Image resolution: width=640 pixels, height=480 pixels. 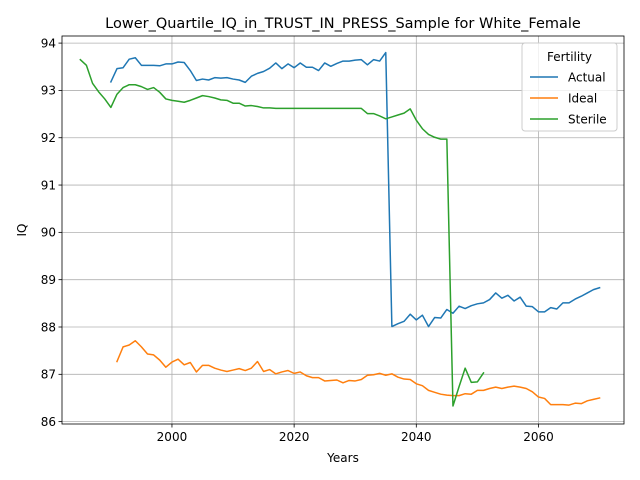 What do you see at coordinates (48, 233) in the screenshot?
I see `y-tick-label: 90` at bounding box center [48, 233].